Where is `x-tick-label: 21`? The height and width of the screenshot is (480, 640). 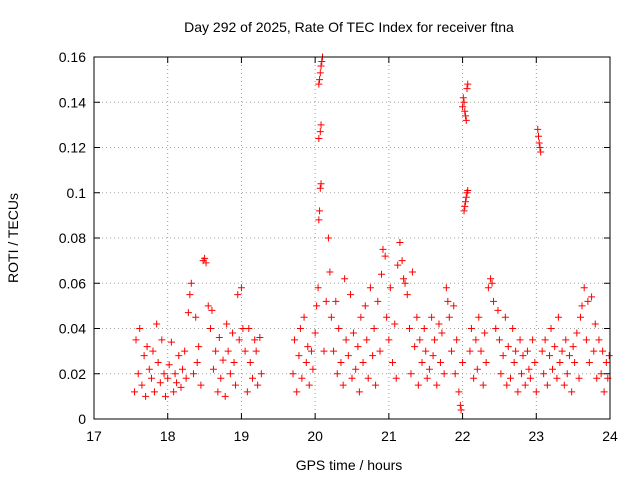
x-tick-label: 21 is located at coordinates (389, 436).